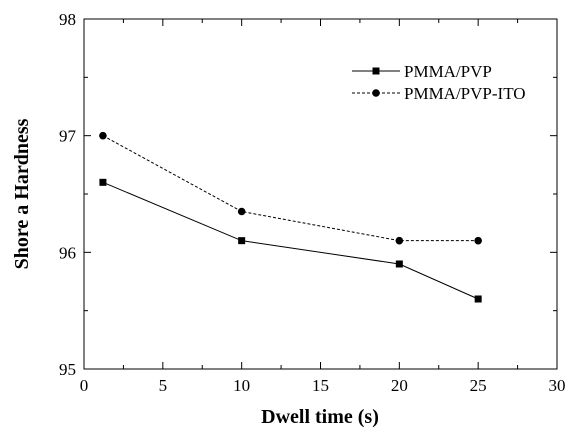 The height and width of the screenshot is (436, 577). What do you see at coordinates (163, 385) in the screenshot?
I see `x-tick-label: 5` at bounding box center [163, 385].